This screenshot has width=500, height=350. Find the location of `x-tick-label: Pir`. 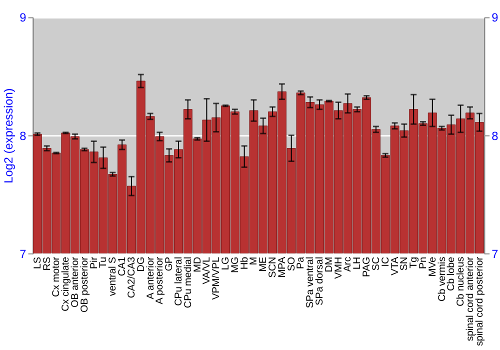

x-tick-label: Pir is located at coordinates (94, 262).